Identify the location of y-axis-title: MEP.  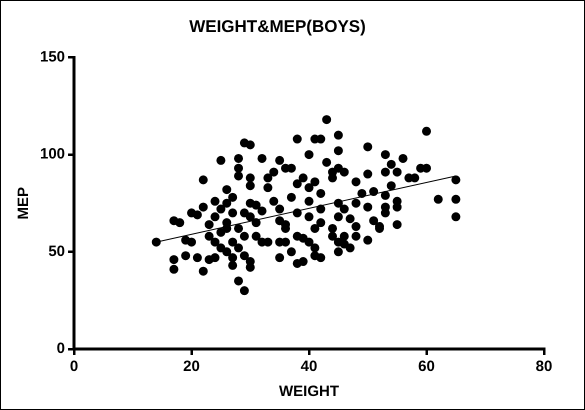
(23, 203).